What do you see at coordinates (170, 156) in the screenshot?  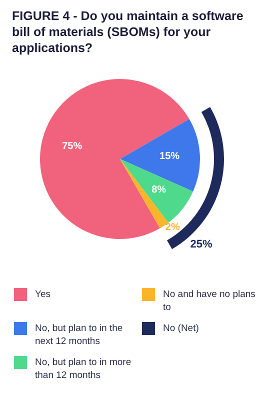 I see `data-label: 15%` at bounding box center [170, 156].